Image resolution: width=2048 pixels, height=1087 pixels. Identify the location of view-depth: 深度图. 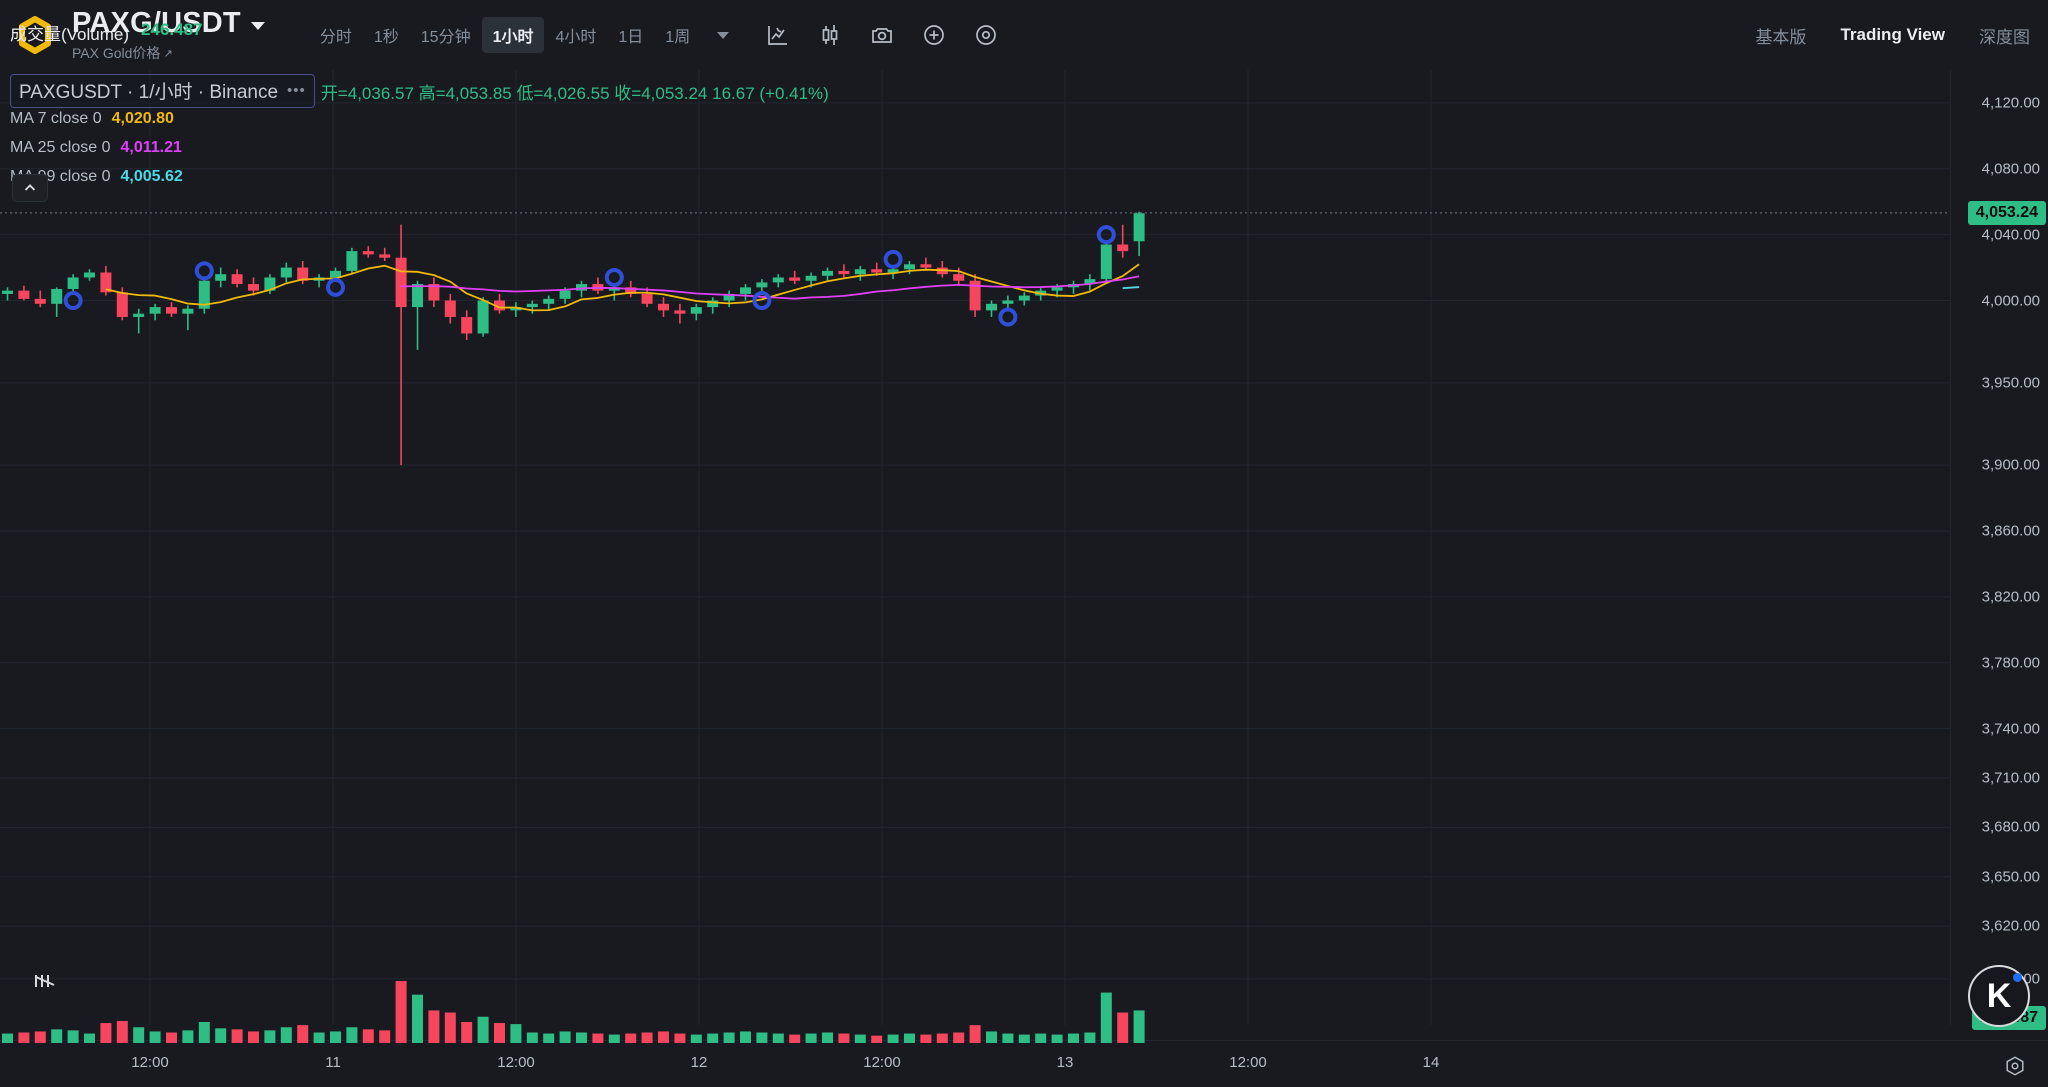
(2004, 37).